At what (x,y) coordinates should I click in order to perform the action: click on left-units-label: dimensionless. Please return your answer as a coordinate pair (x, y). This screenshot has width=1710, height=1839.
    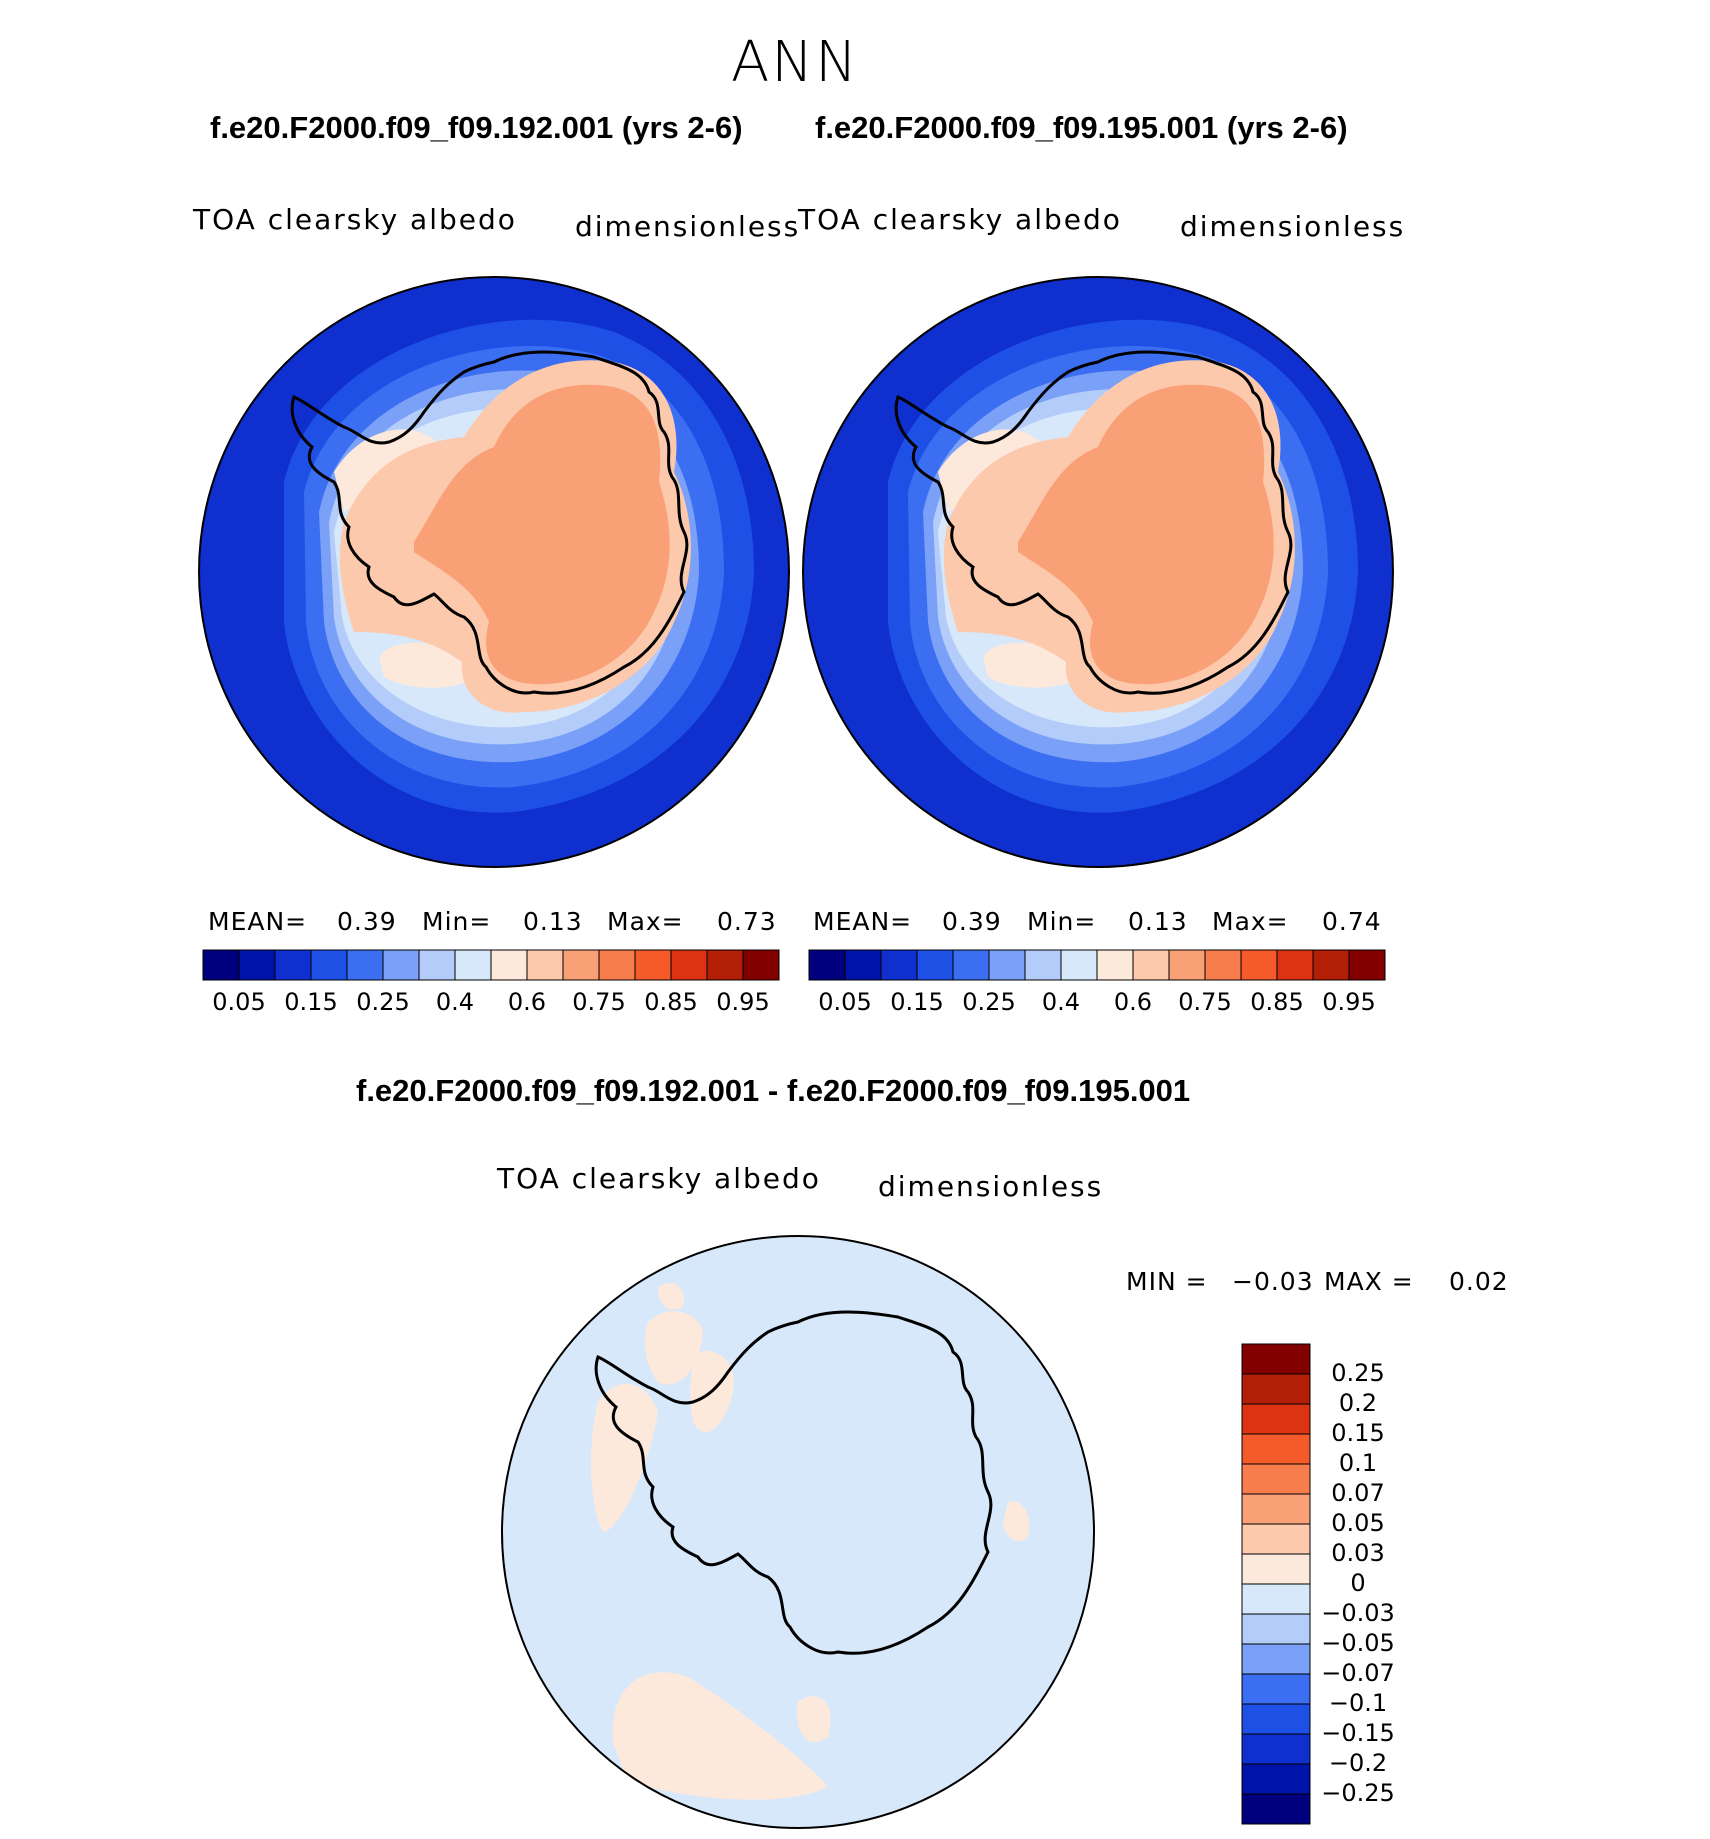
    Looking at the image, I should click on (688, 226).